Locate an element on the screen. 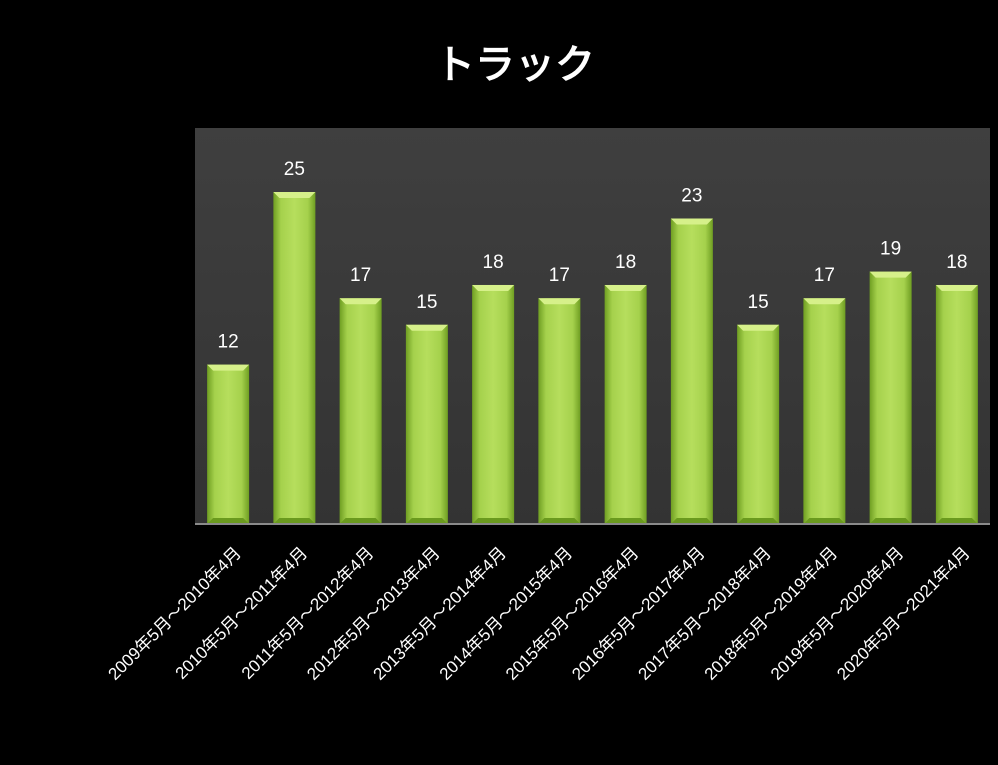 The height and width of the screenshot is (765, 998). data-label: 12 is located at coordinates (228, 342).